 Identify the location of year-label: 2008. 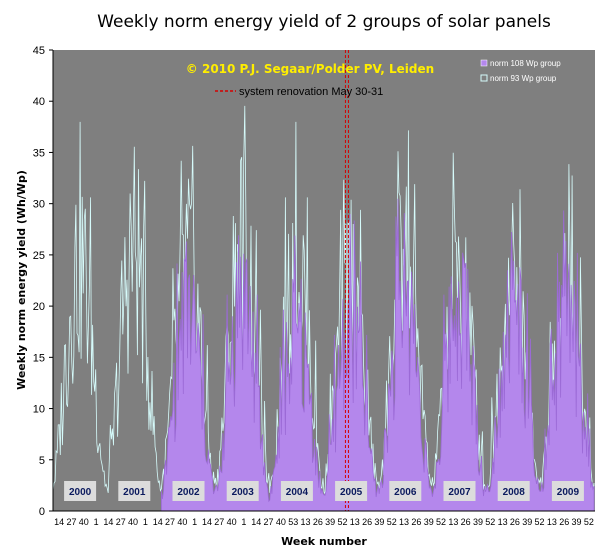
(514, 492).